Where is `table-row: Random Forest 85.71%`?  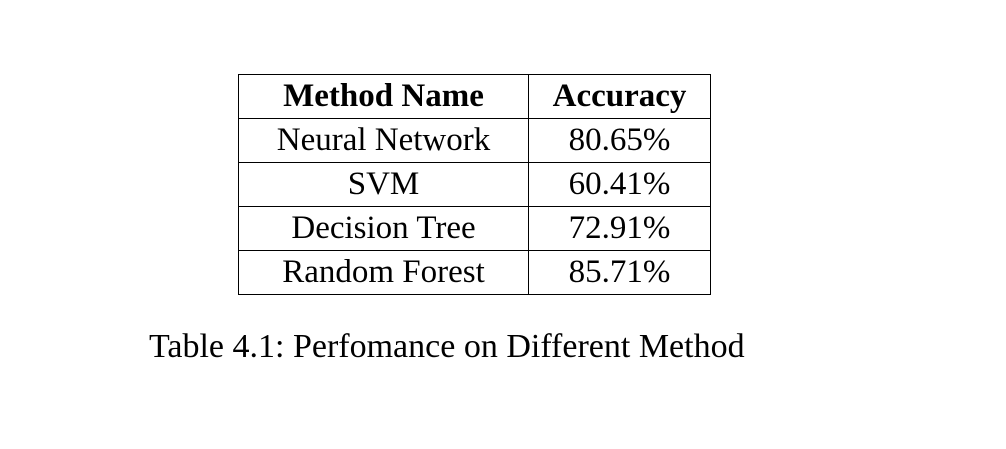 table-row: Random Forest 85.71% is located at coordinates (474, 272).